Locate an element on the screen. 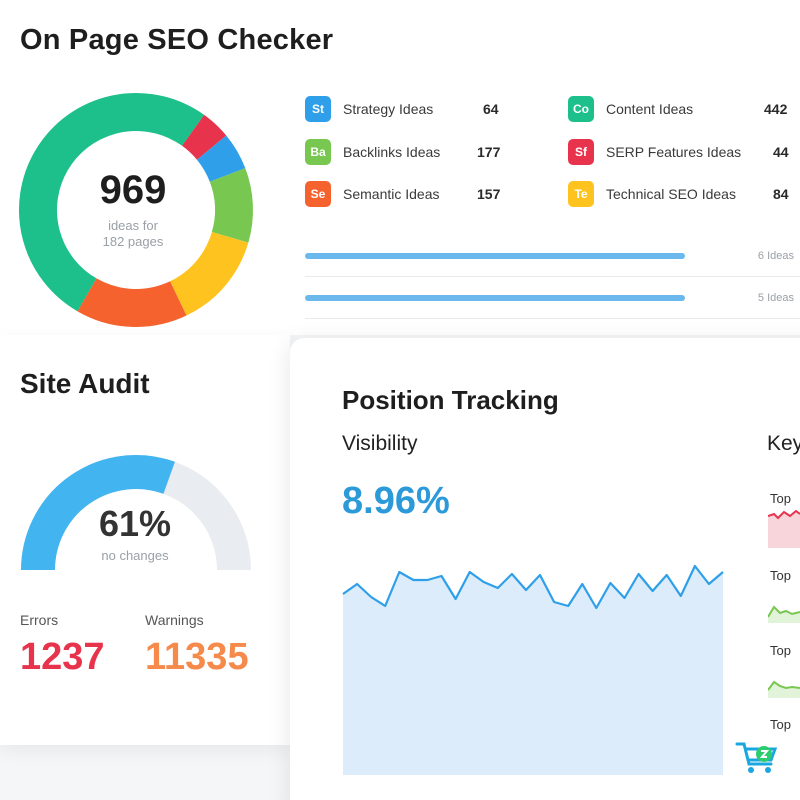 This screenshot has height=800, width=800. backlinks-badge: Ba is located at coordinates (318, 152).